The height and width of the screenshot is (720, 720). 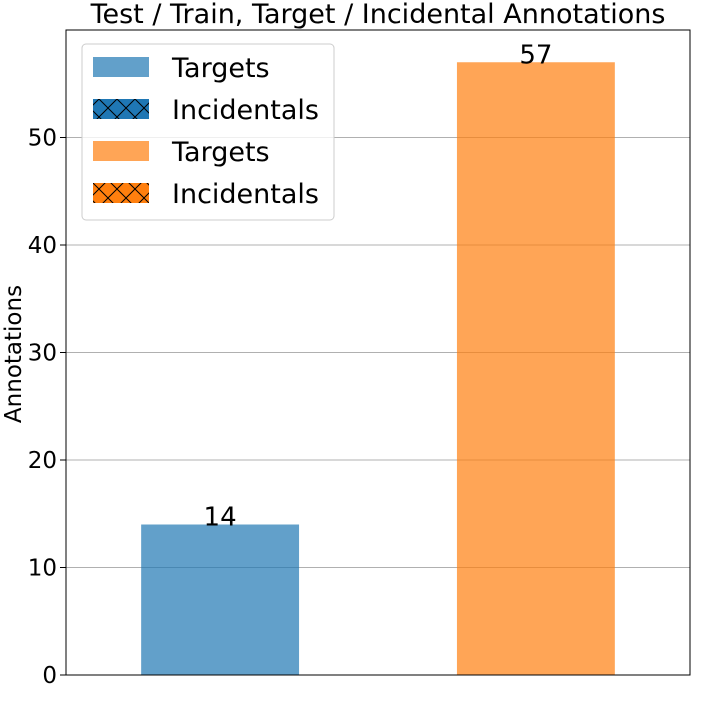 I want to click on y-tick-label: 50, so click(x=42, y=139).